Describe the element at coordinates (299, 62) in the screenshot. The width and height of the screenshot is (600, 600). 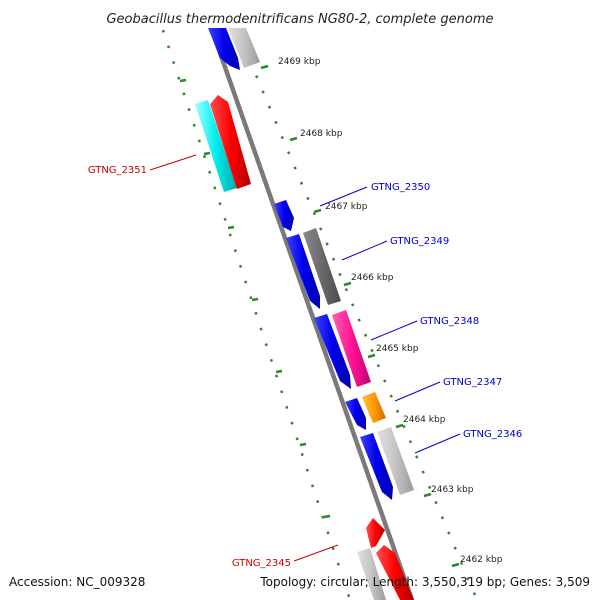
I see `tick-label: 2469 kbp` at that location.